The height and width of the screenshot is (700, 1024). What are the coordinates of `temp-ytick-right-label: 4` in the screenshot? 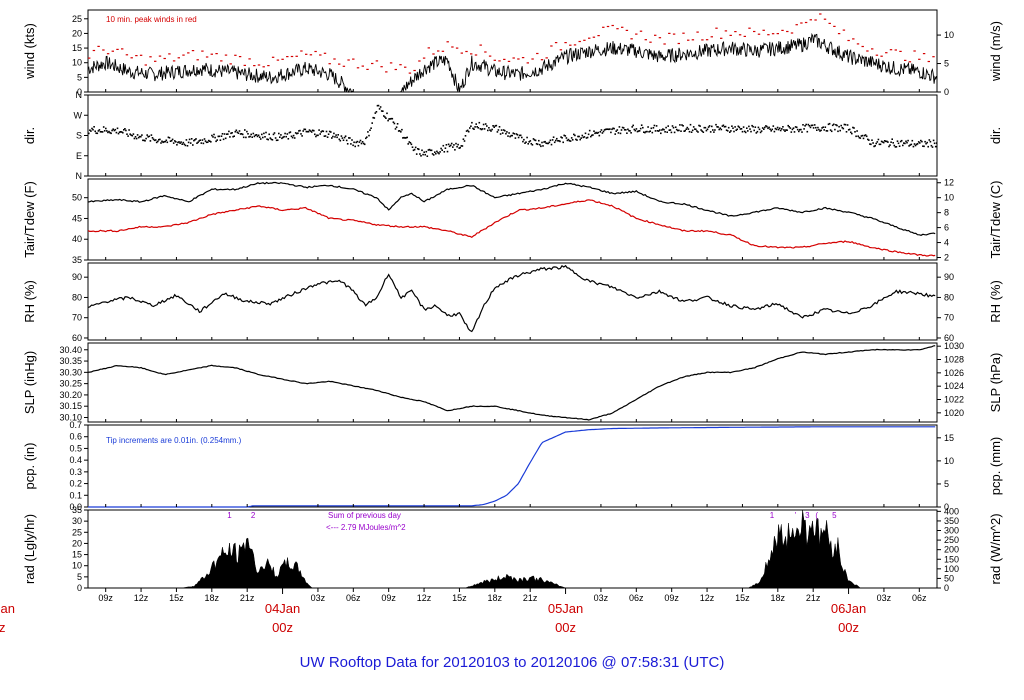 It's located at (946, 243).